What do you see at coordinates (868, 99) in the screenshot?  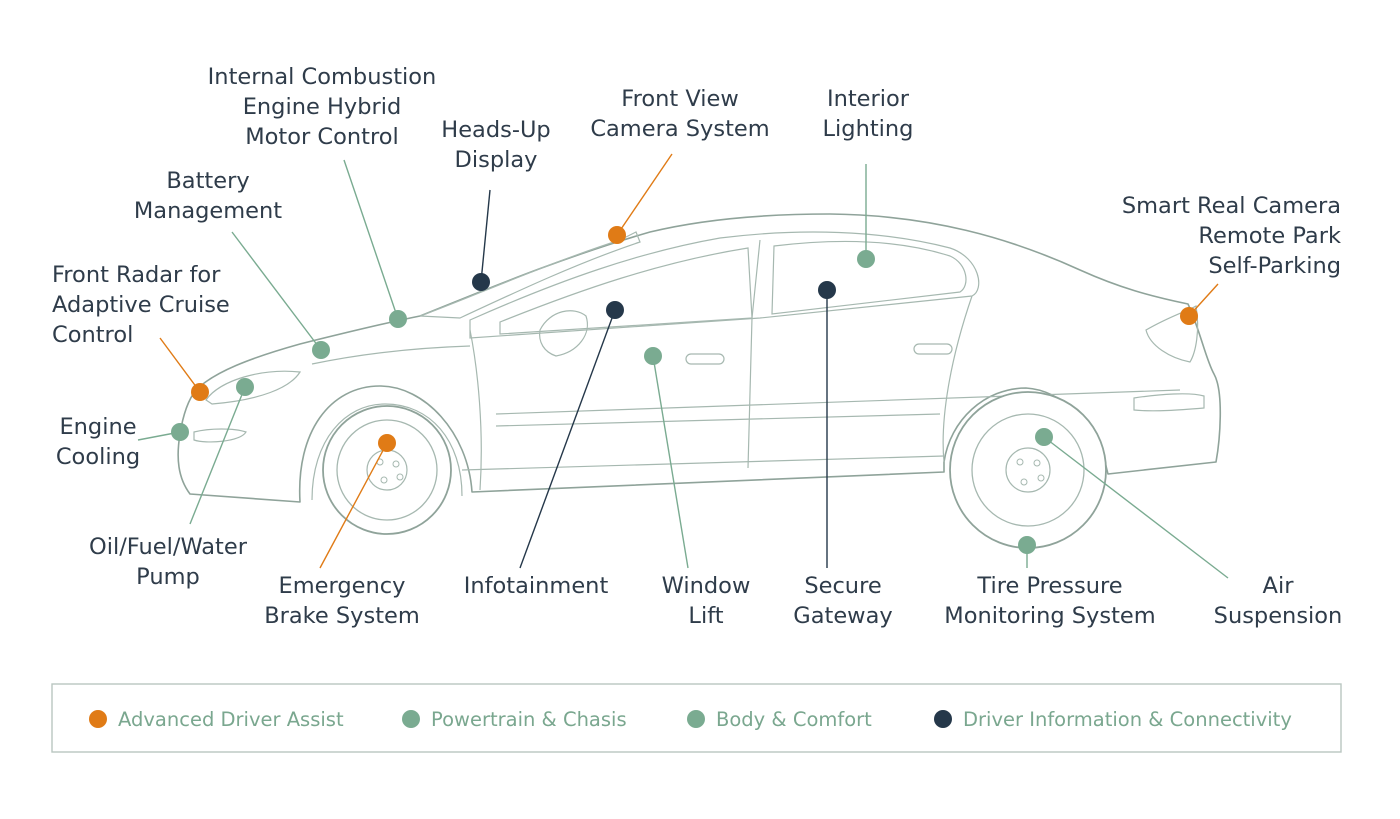 I see `label-interior-lighting-line-0: Interior` at bounding box center [868, 99].